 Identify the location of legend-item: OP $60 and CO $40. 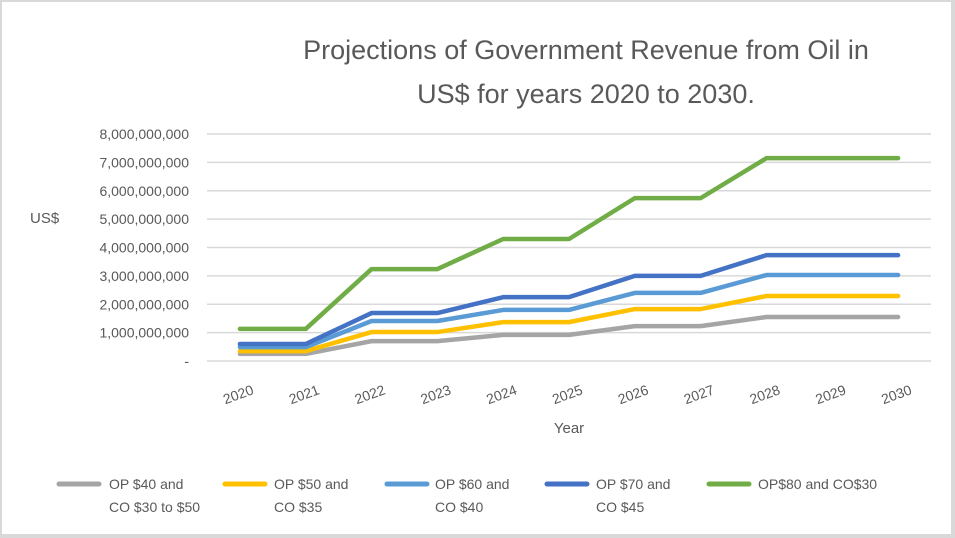
(446, 495).